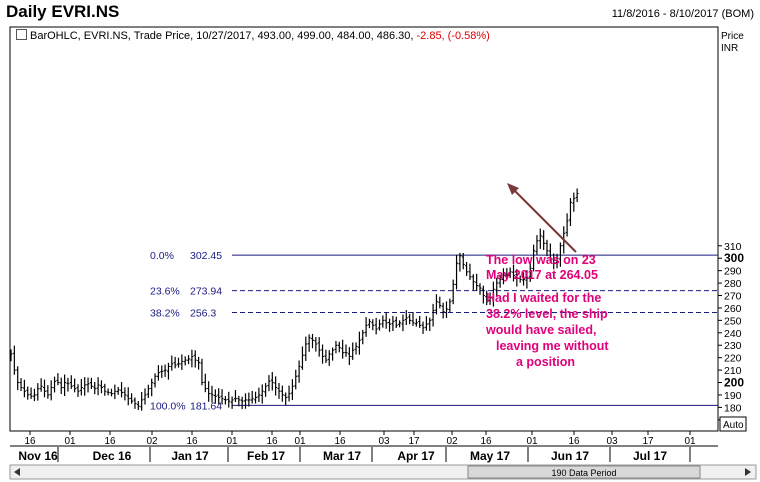 This screenshot has height=482, width=760. Describe the element at coordinates (165, 314) in the screenshot. I see `fib-level-percent: 38.2%` at that location.